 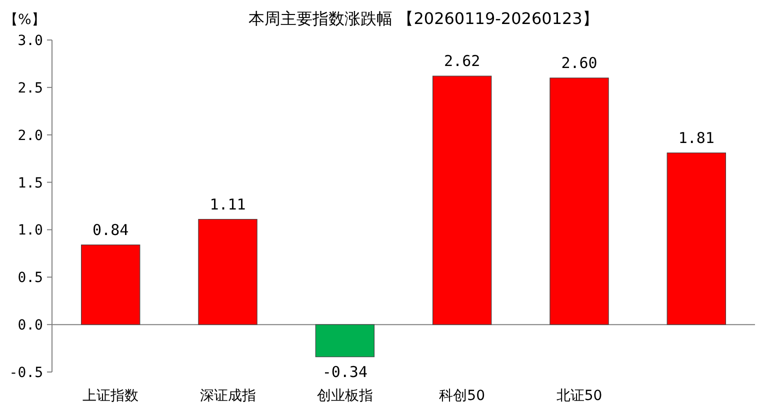 I want to click on y-tick-label: 3.0, so click(x=30, y=41).